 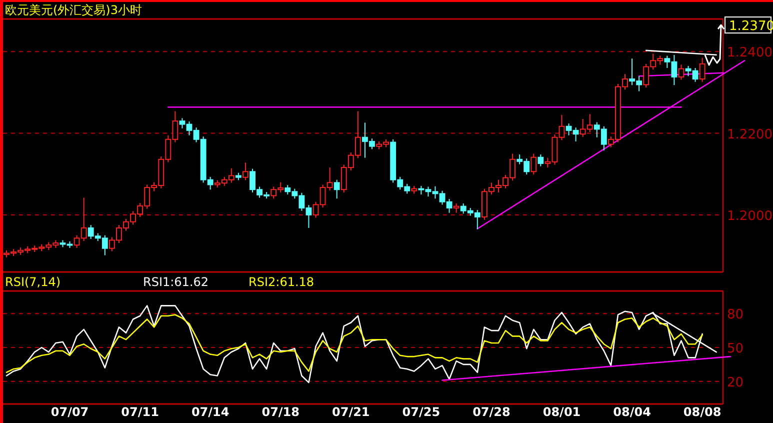 What do you see at coordinates (632, 412) in the screenshot?
I see `x-tick-label: 08/04` at bounding box center [632, 412].